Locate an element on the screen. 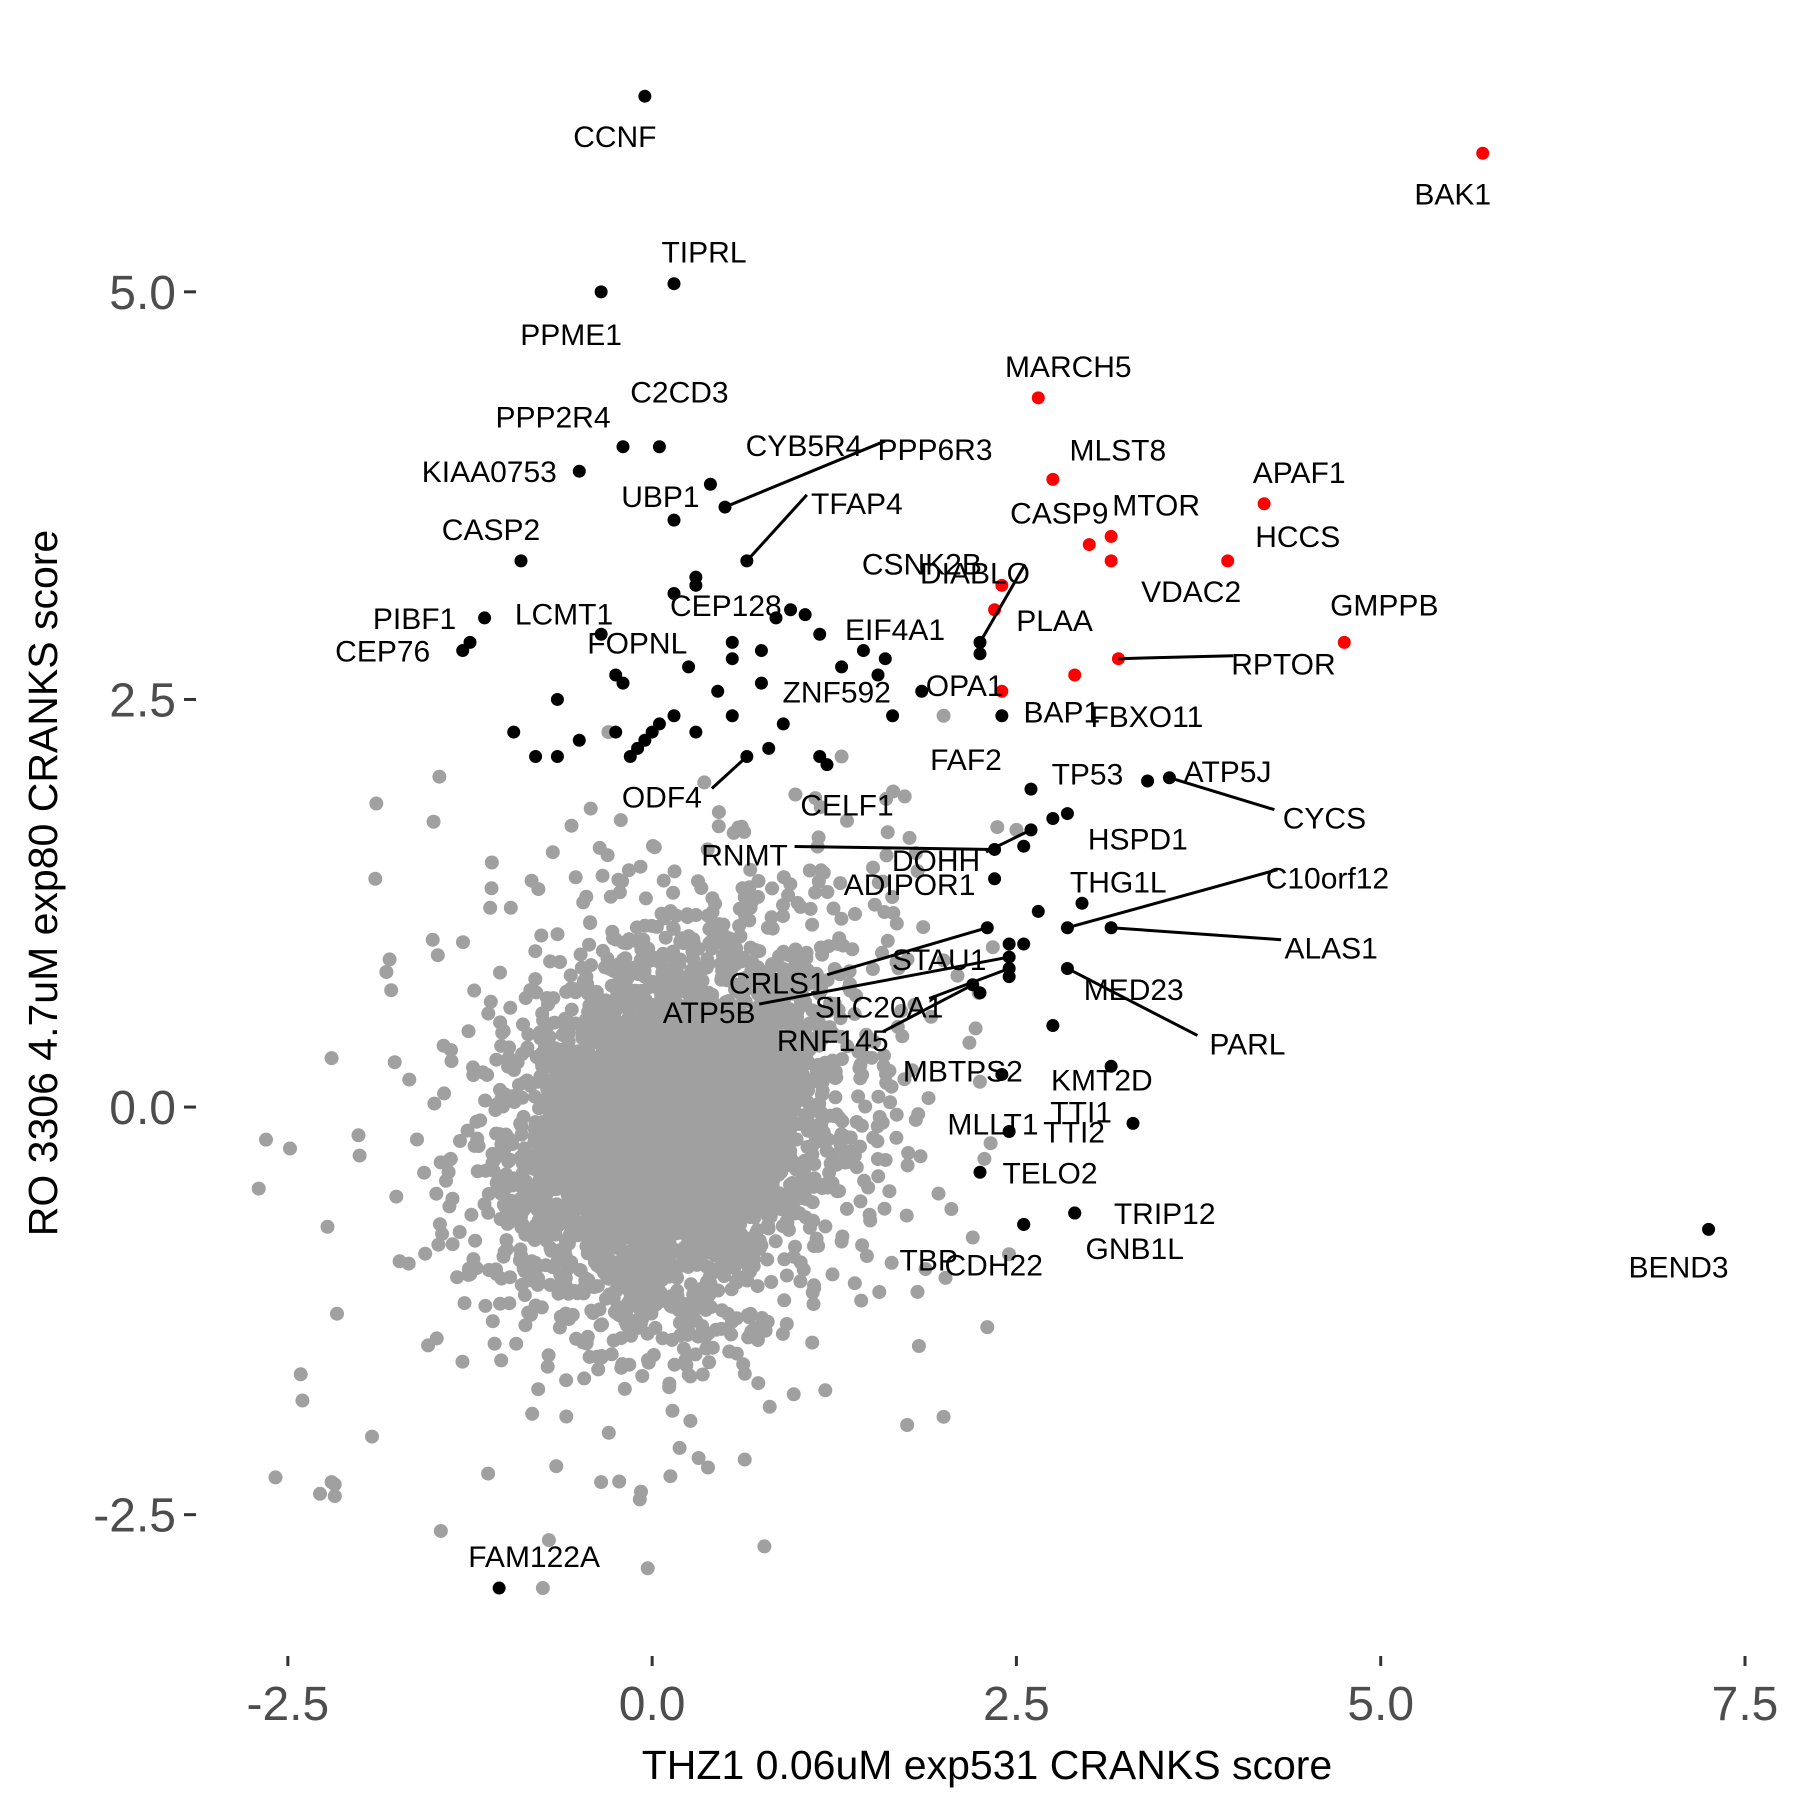 This screenshot has width=1800, height=1800. data-point-mtor is located at coordinates (1111, 536).